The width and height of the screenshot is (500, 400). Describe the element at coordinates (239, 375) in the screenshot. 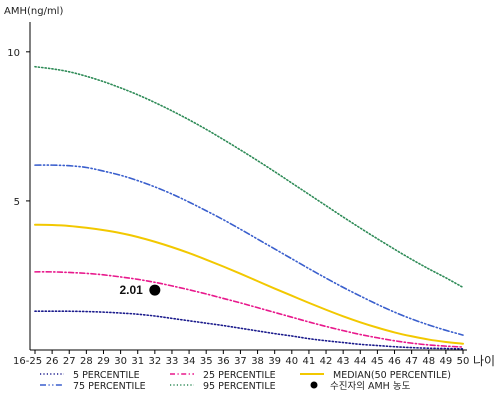

I see `legend-label: 25 PERCENTILE` at that location.